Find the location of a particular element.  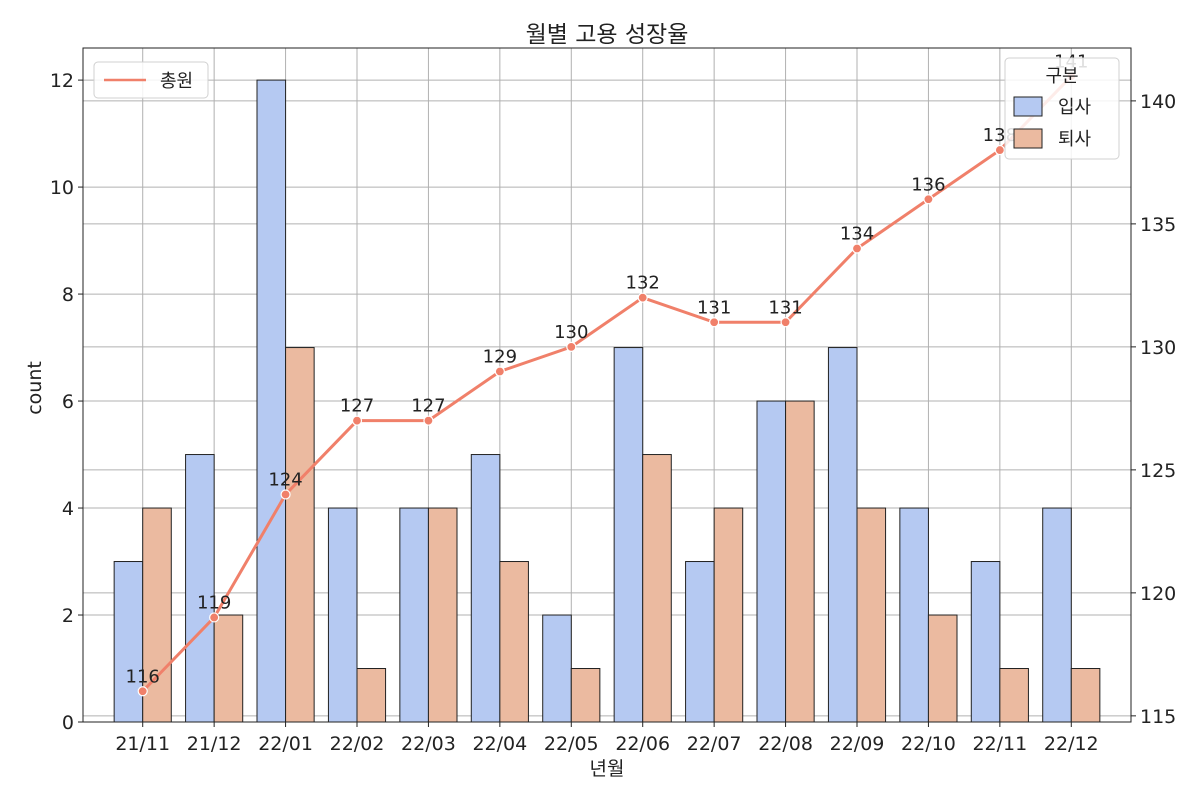

y2-tick-label: 135 is located at coordinates (1158, 225).